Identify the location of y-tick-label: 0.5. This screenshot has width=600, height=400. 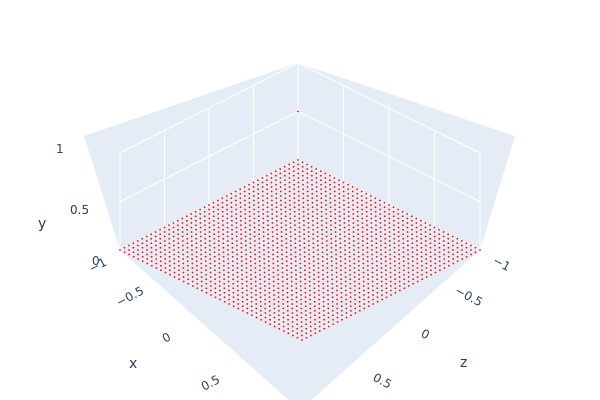
(79, 210).